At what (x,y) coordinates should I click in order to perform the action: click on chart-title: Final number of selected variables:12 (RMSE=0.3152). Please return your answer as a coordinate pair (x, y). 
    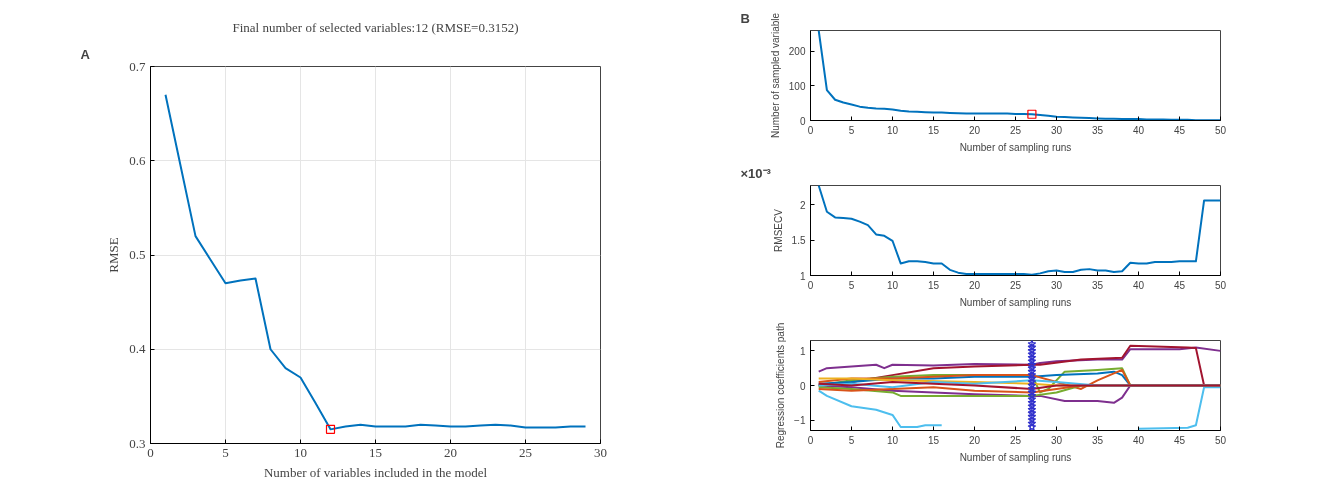
    Looking at the image, I should click on (375, 27).